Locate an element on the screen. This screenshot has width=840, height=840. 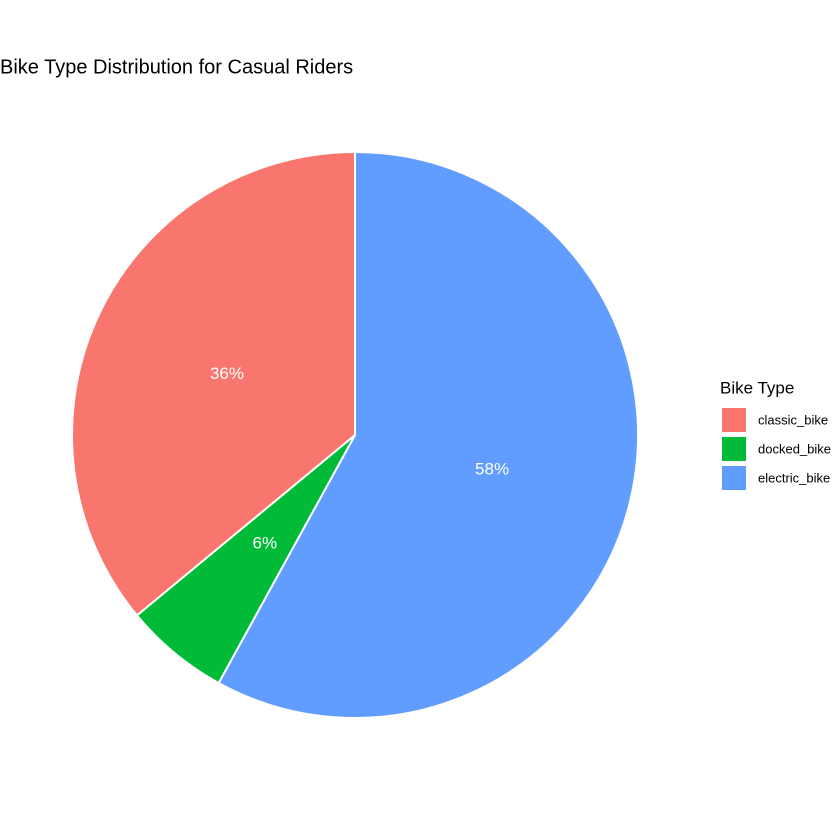
legend-label: docked_bike is located at coordinates (794, 448).